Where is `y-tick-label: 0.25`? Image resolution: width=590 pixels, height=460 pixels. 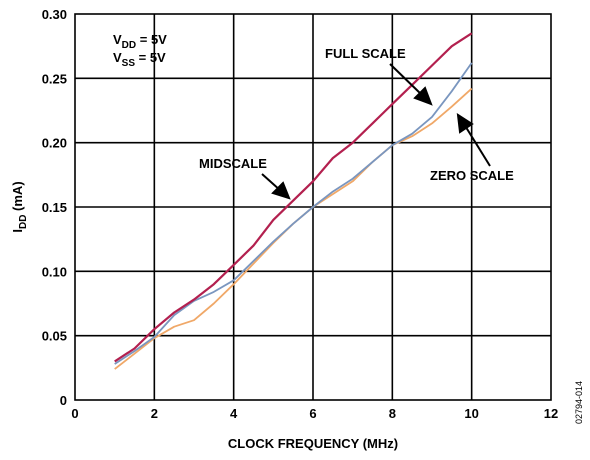
y-tick-label: 0.25 is located at coordinates (54, 78).